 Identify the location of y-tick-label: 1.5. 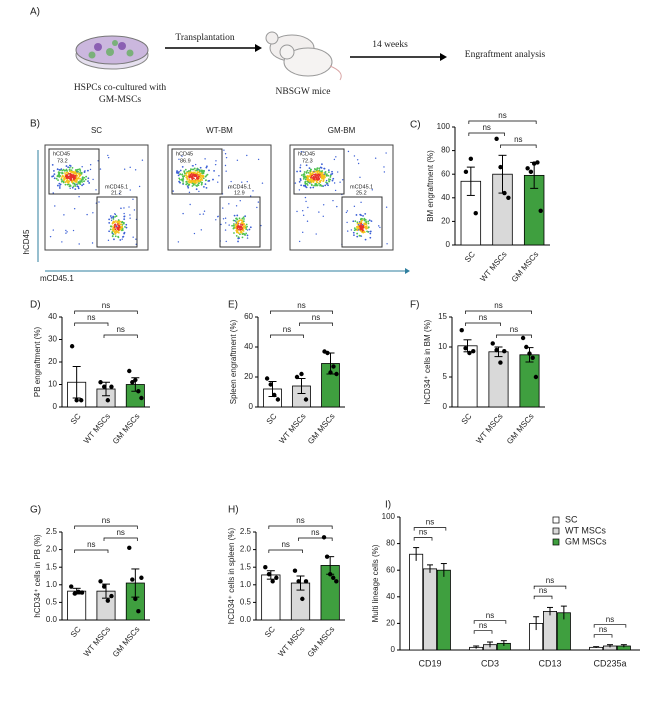
(52, 566).